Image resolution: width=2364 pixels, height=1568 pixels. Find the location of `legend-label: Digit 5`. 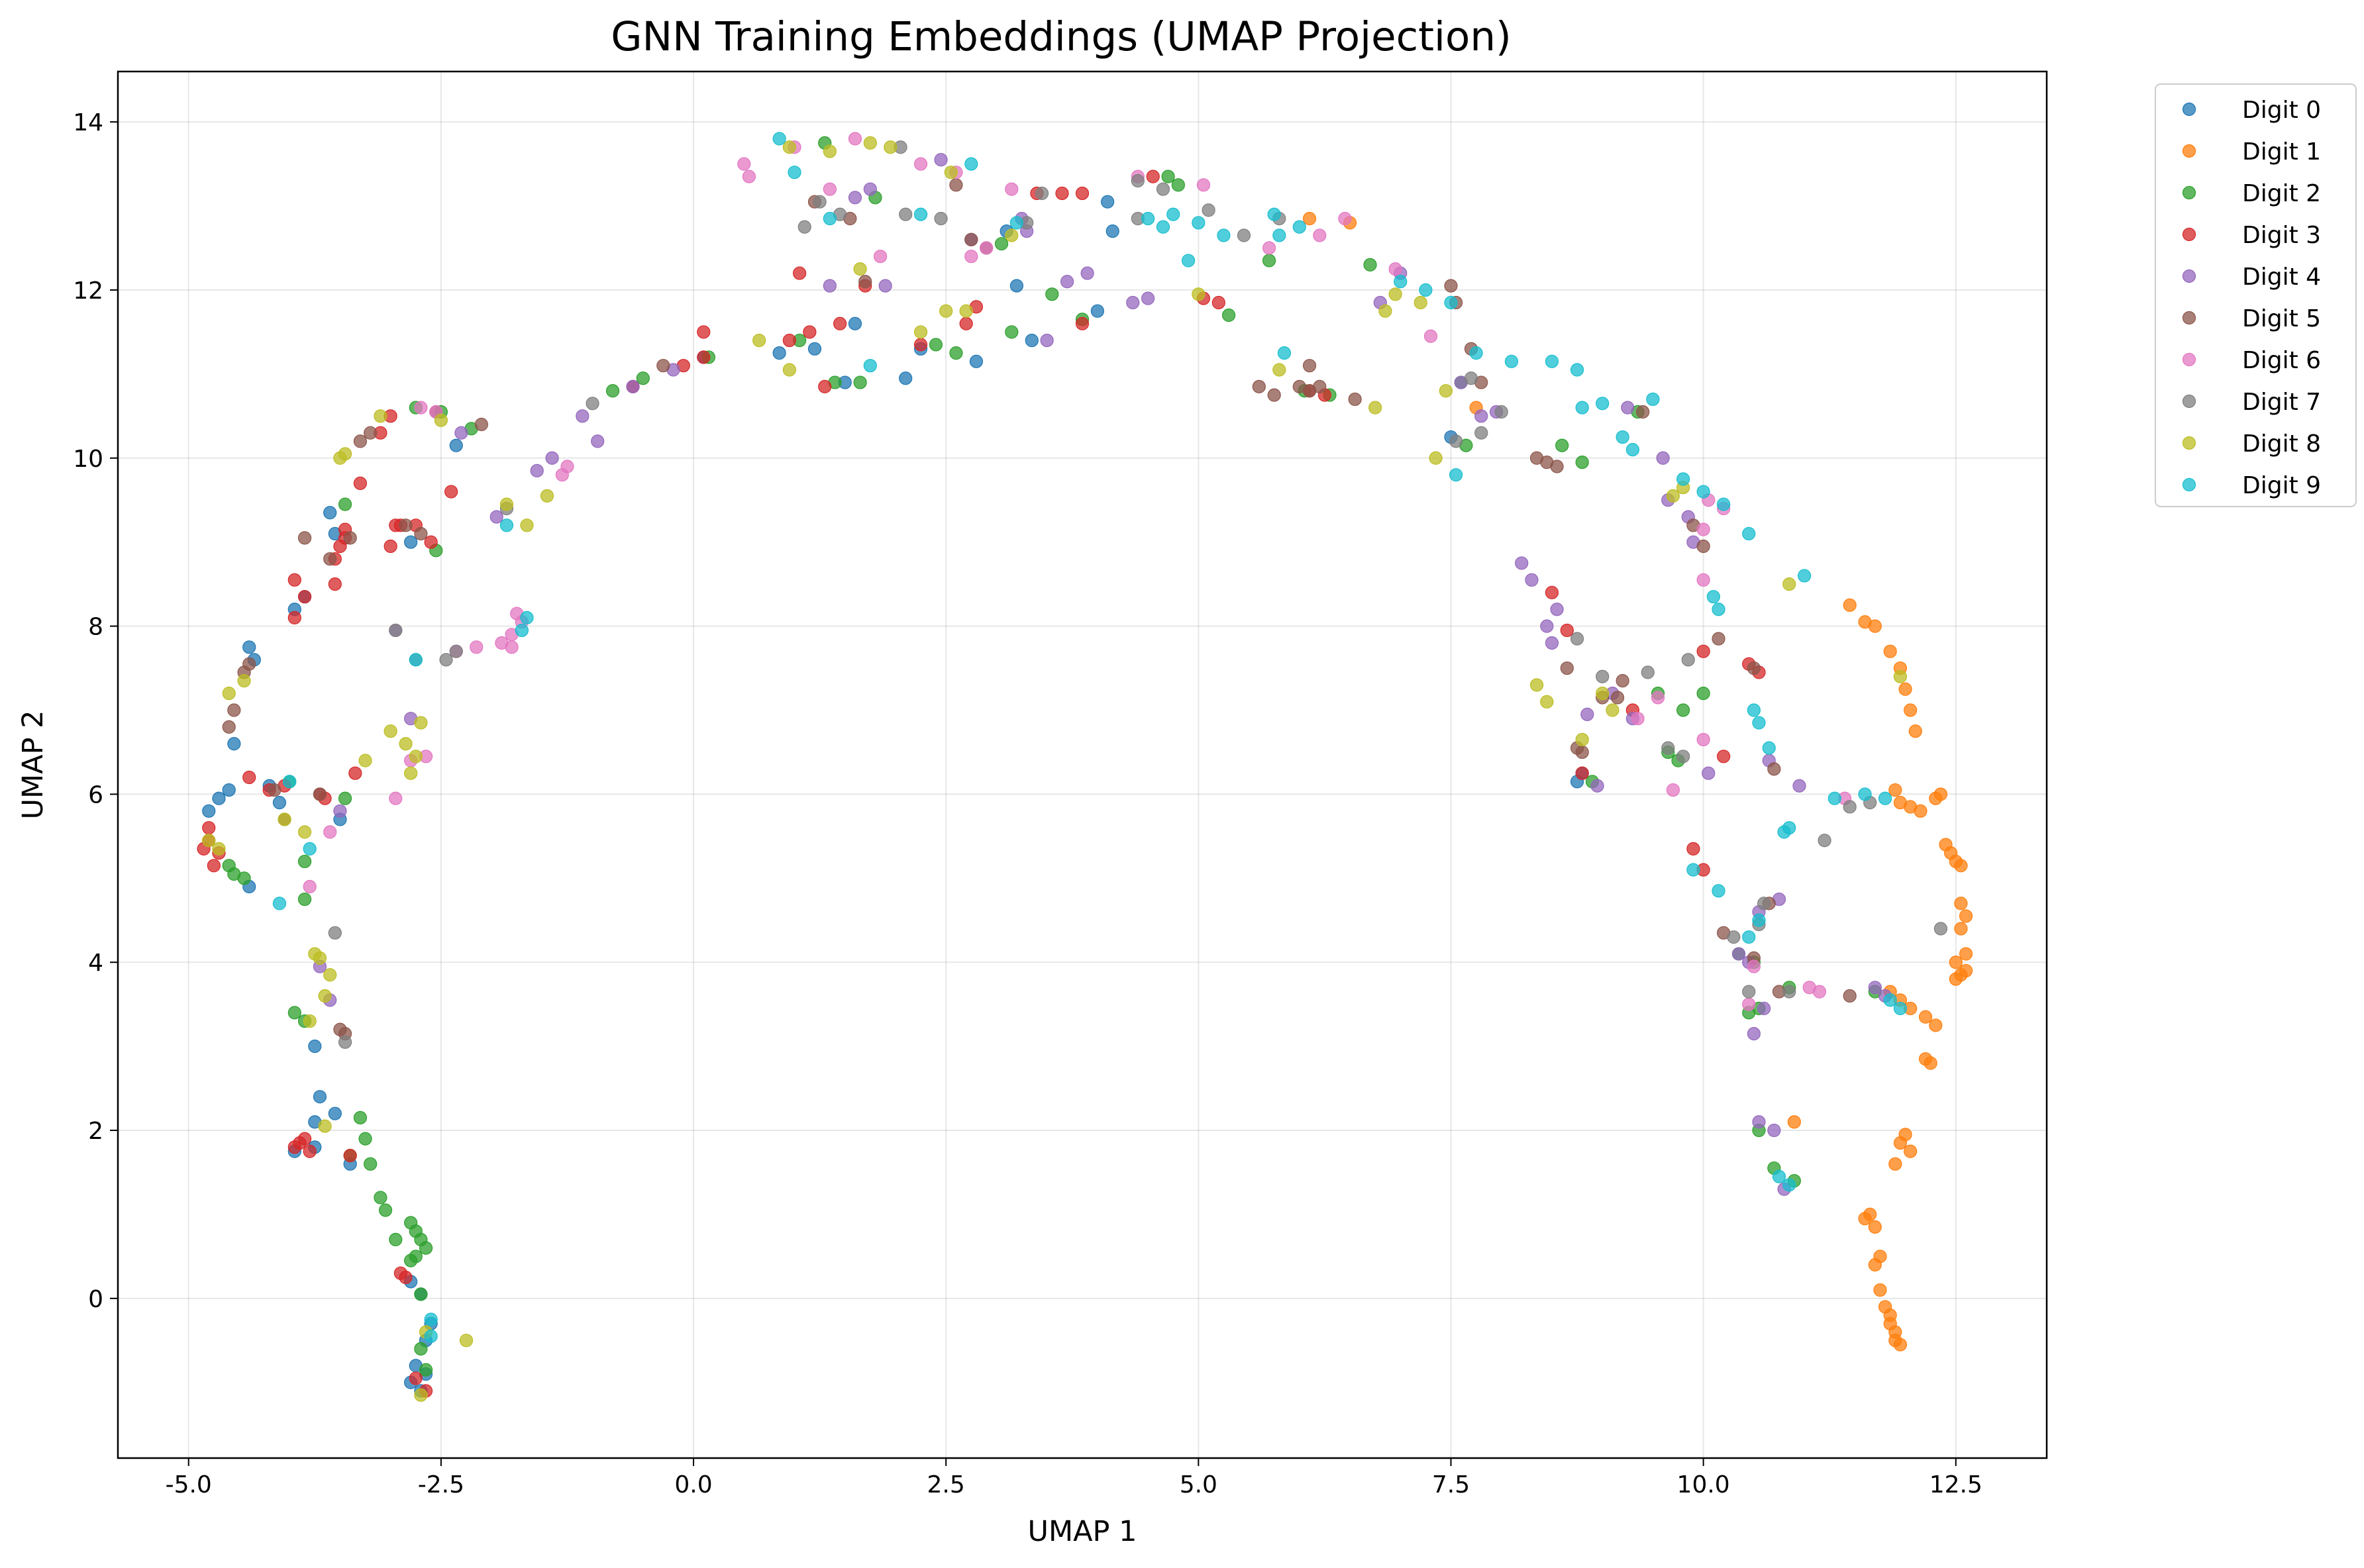

legend-label: Digit 5 is located at coordinates (2282, 318).